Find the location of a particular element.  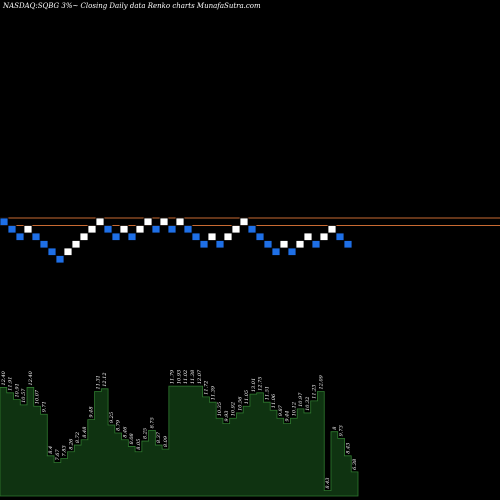

volume-value-label: 8.08 is located at coordinates (132, 438).